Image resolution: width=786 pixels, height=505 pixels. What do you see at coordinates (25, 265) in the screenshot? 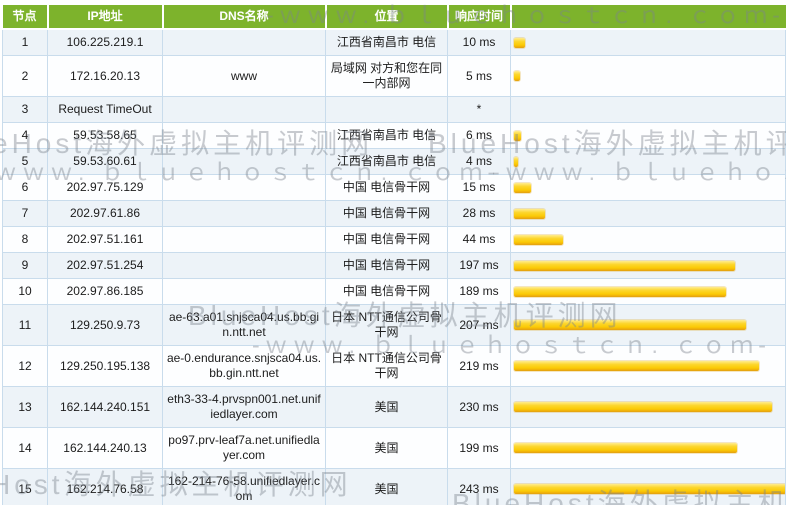
I see `node-cell: 9` at bounding box center [25, 265].